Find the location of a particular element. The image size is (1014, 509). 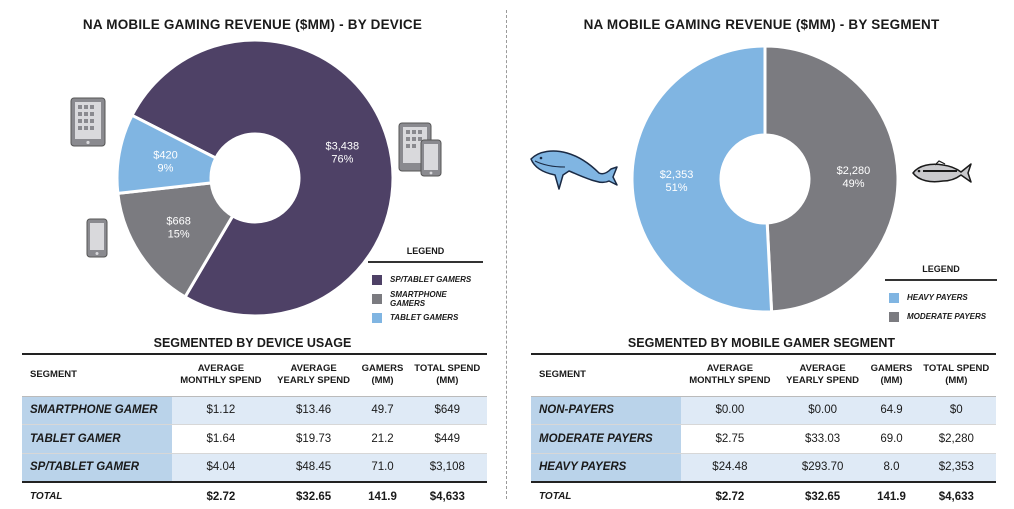

table-cell: HEAVY PAYERS is located at coordinates (606, 468).